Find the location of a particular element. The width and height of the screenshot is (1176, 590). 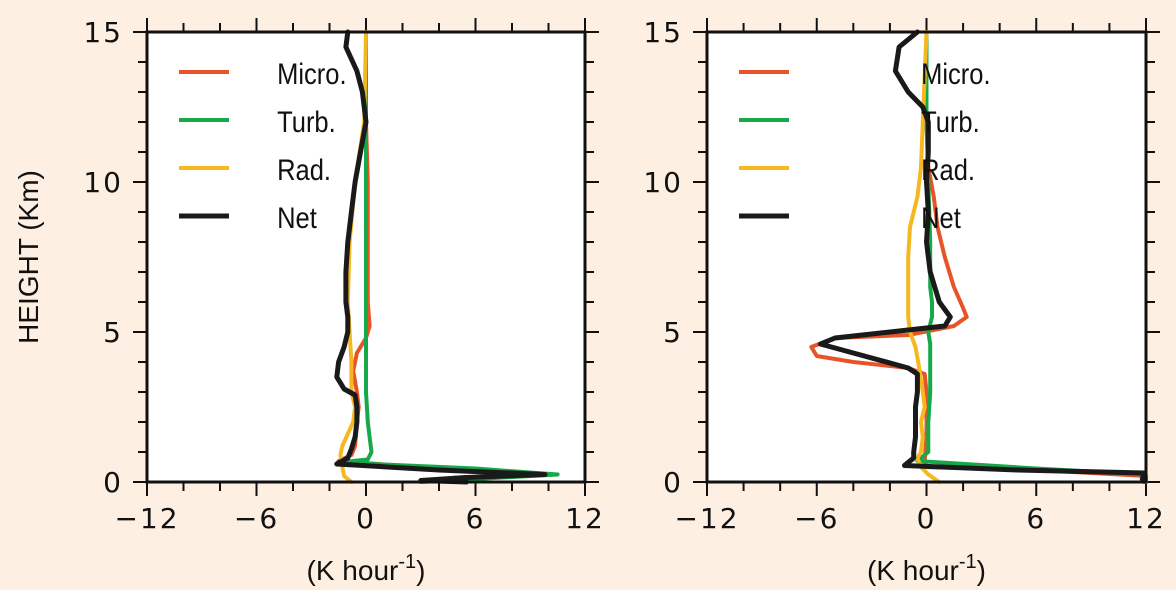

series-line-net is located at coordinates (441, 257).